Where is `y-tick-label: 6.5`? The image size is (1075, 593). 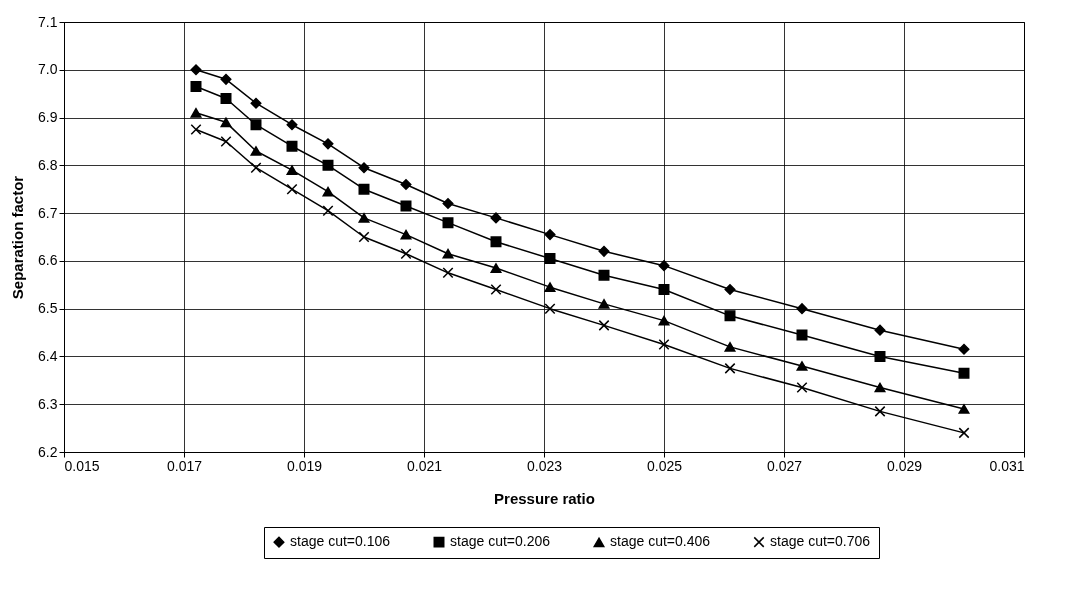 y-tick-label: 6.5 is located at coordinates (48, 308).